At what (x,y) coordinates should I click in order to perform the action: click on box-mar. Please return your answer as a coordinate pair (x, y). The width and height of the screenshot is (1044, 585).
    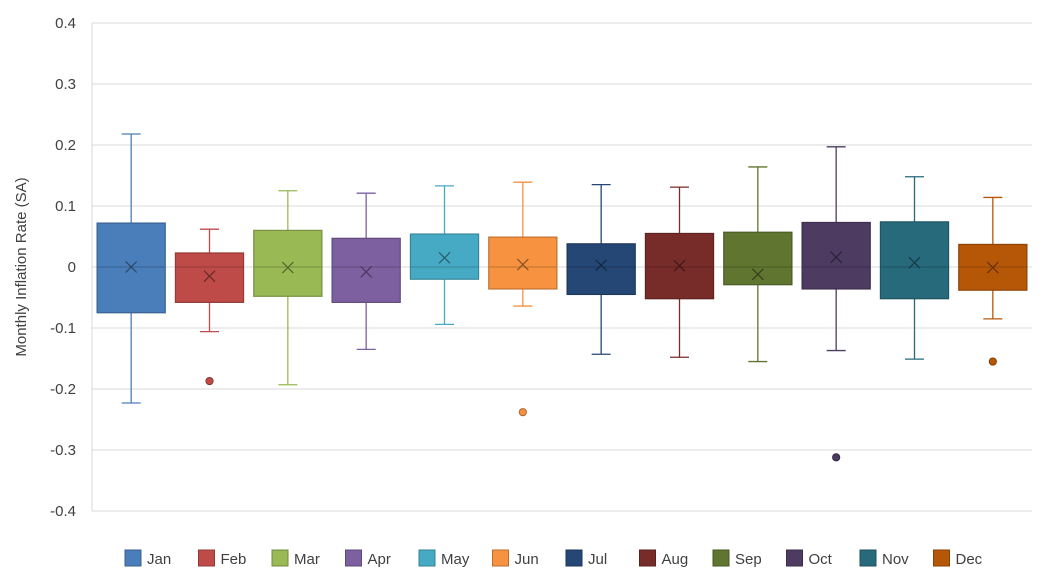
    Looking at the image, I should click on (288, 288).